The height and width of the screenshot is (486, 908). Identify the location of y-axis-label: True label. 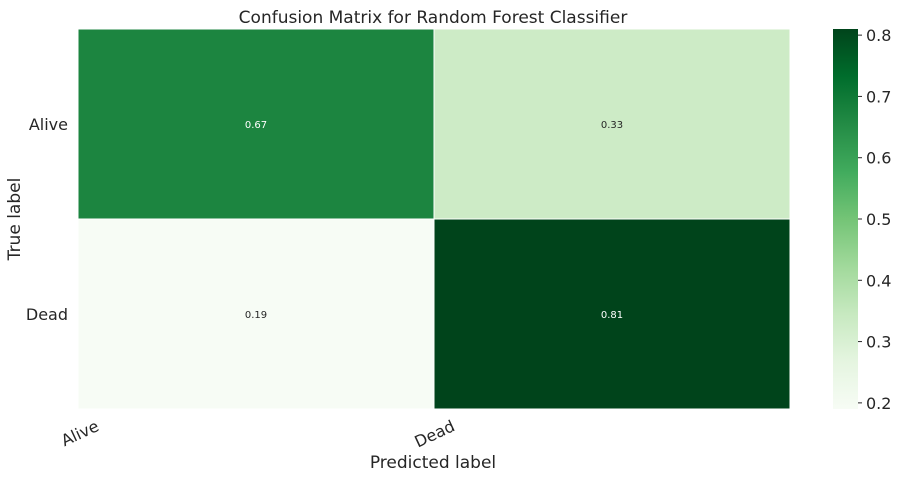
(15, 220).